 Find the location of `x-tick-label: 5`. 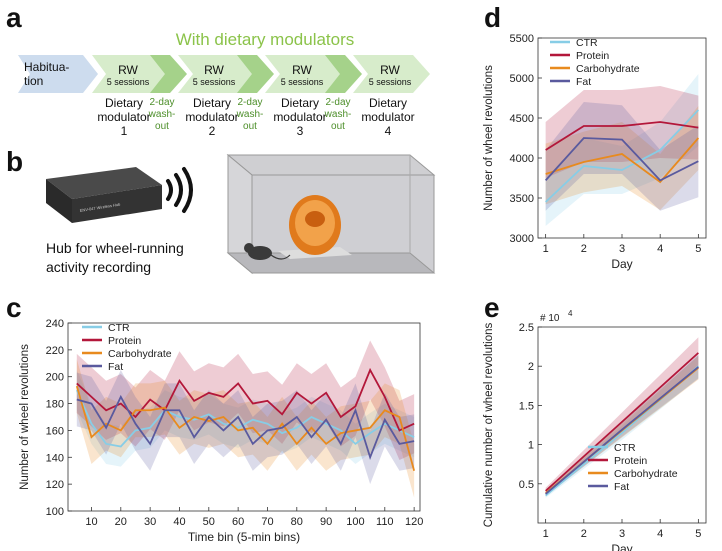

x-tick-label: 5 is located at coordinates (698, 249).